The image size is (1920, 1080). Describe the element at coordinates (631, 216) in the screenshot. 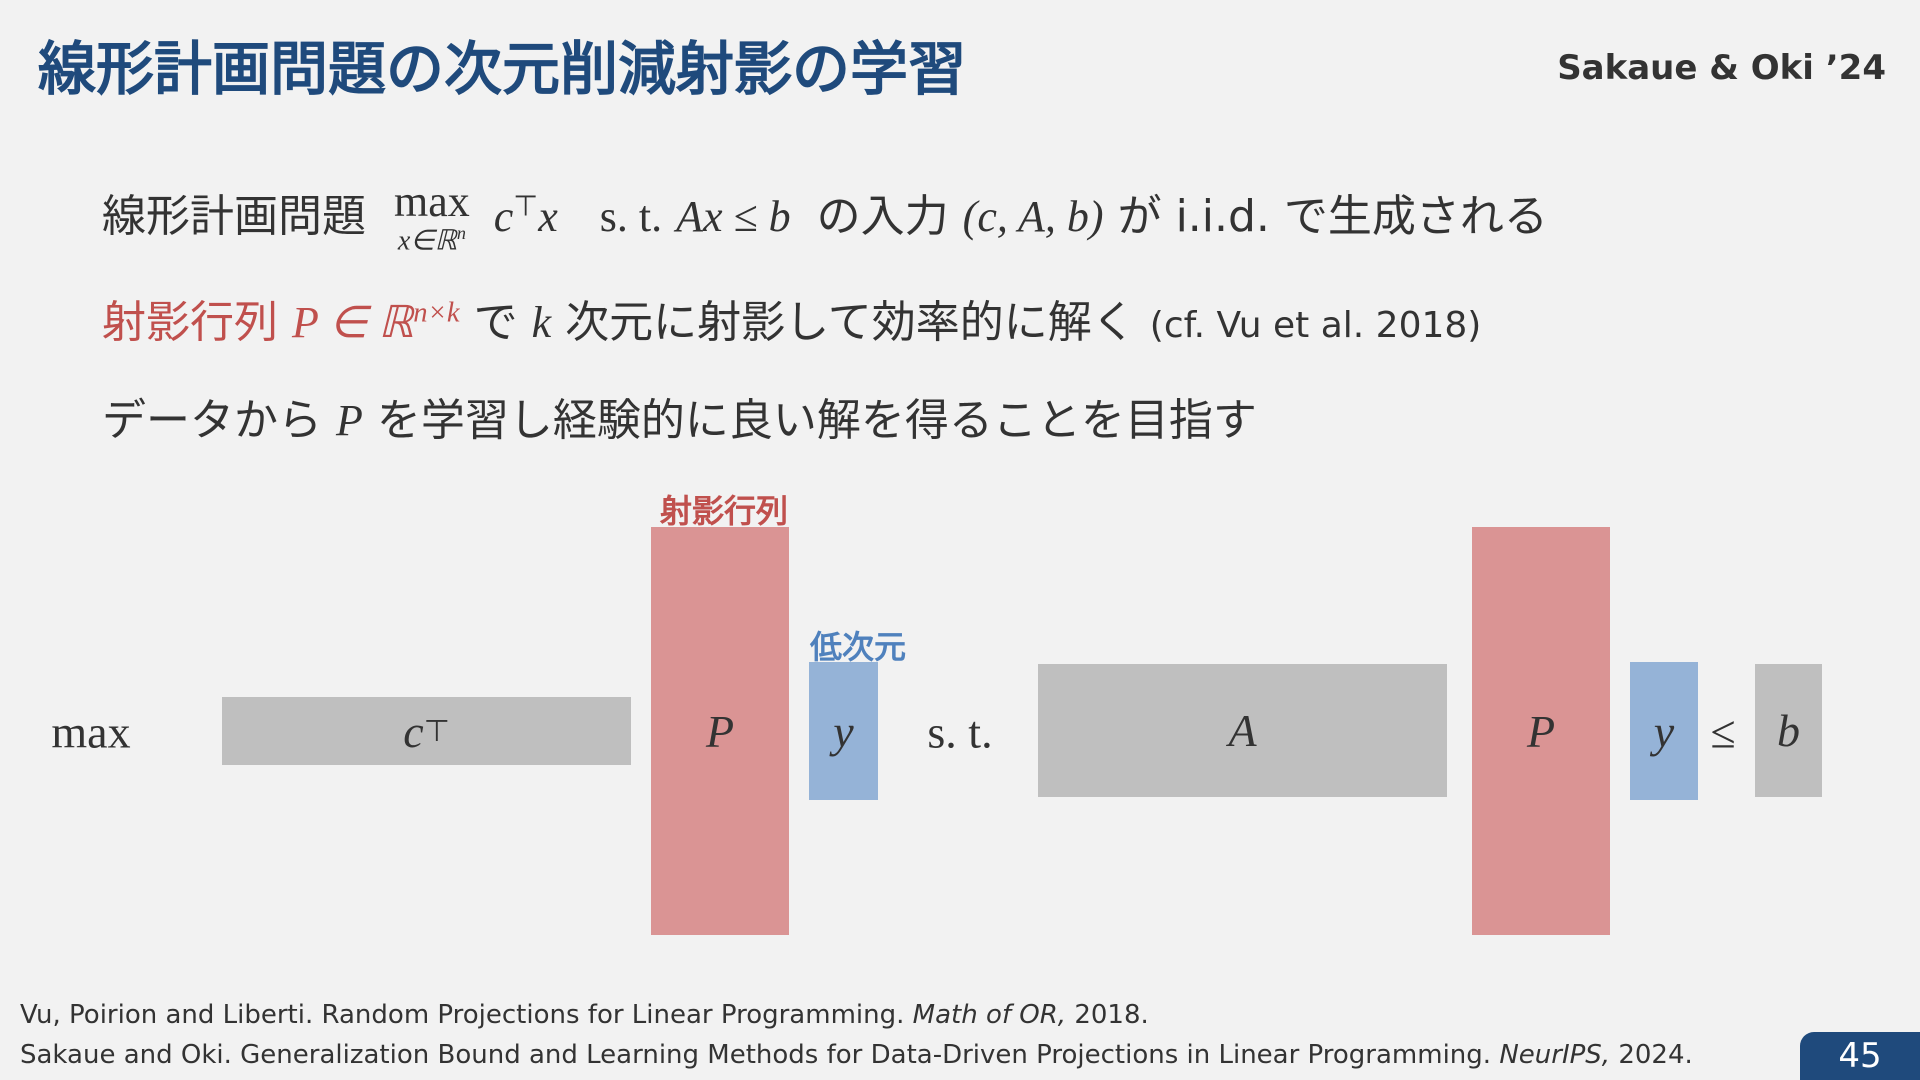

I see `math: s. t.` at that location.